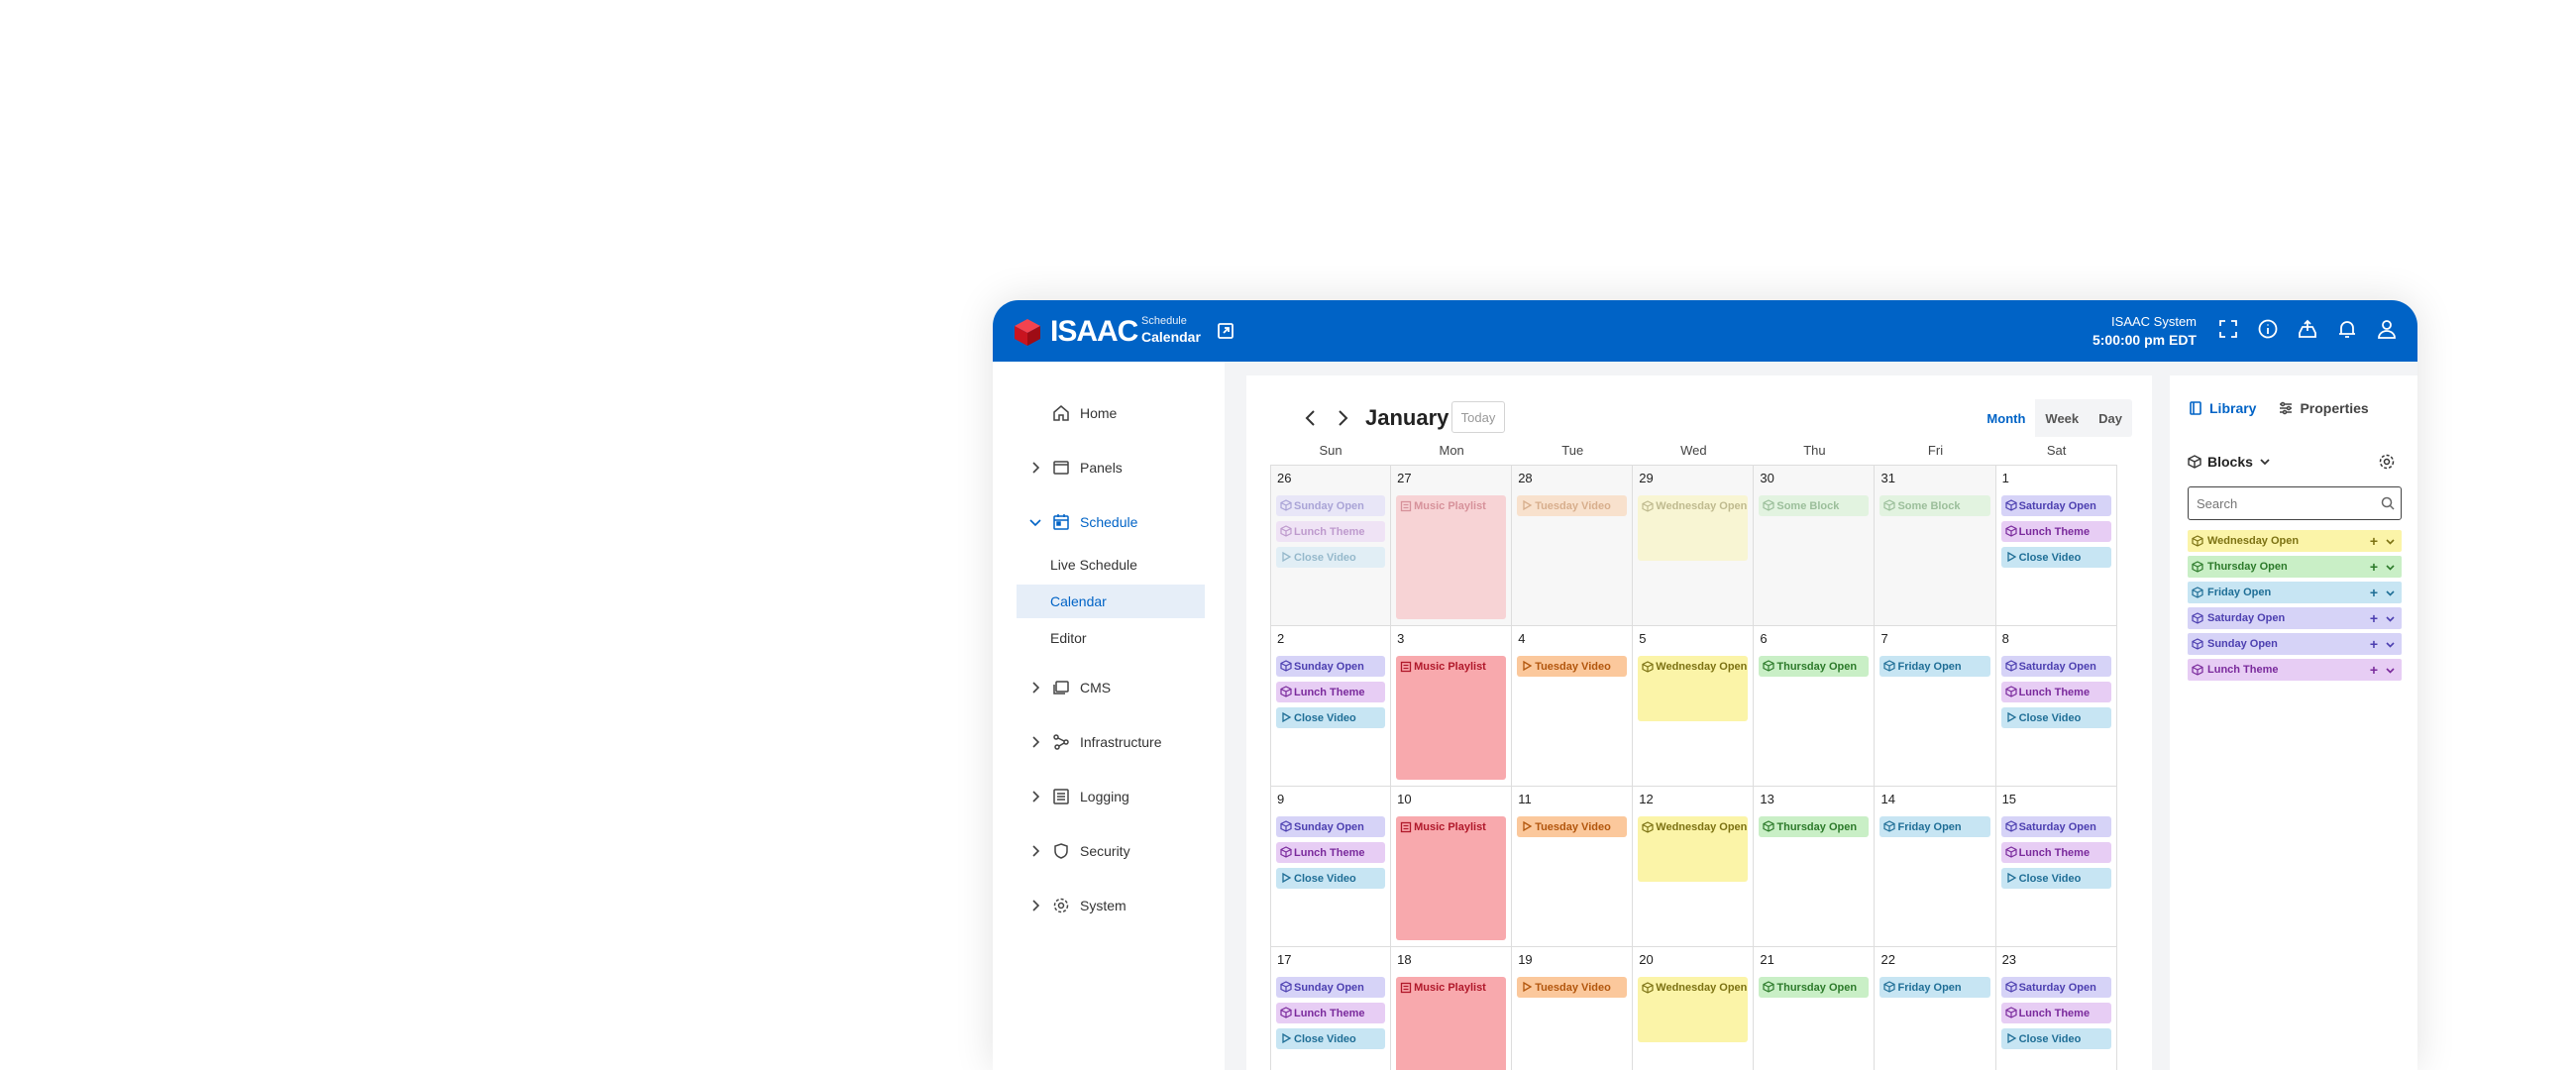 The image size is (2576, 1070). Describe the element at coordinates (2387, 329) in the screenshot. I see `user-icon` at that location.